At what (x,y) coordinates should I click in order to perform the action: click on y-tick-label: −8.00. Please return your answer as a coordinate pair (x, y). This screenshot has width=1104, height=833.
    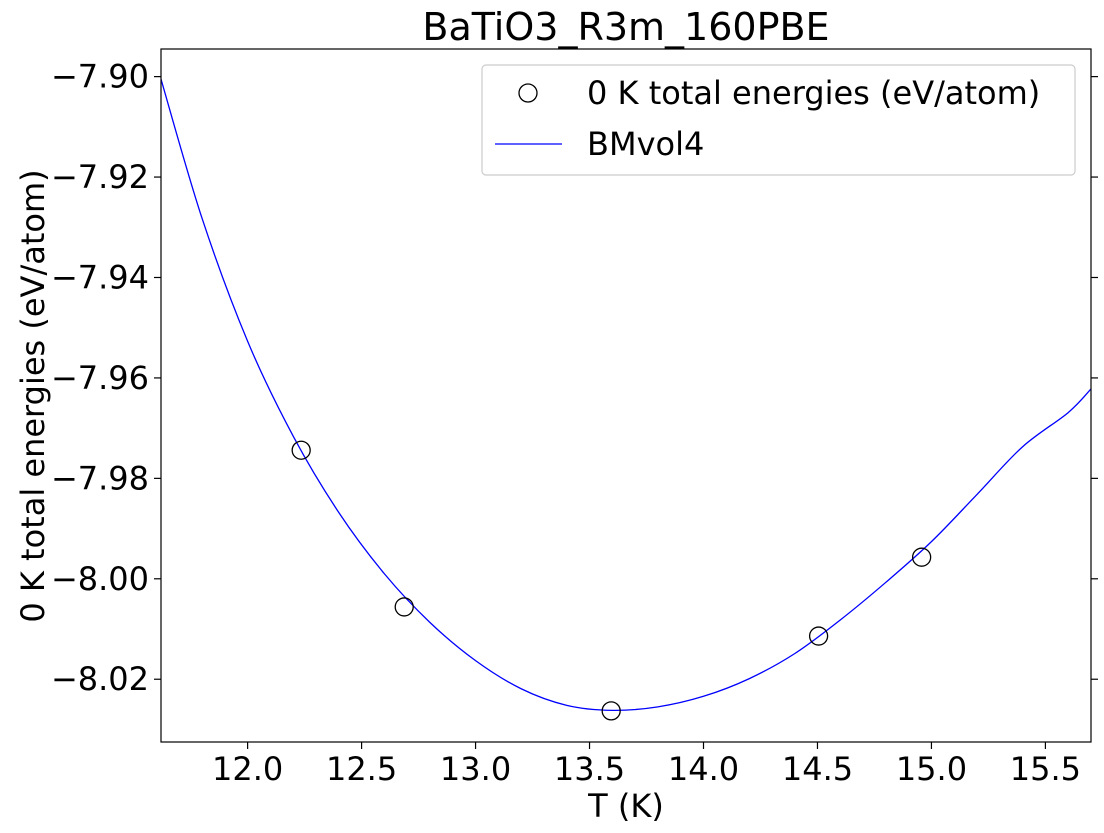
    Looking at the image, I should click on (100, 579).